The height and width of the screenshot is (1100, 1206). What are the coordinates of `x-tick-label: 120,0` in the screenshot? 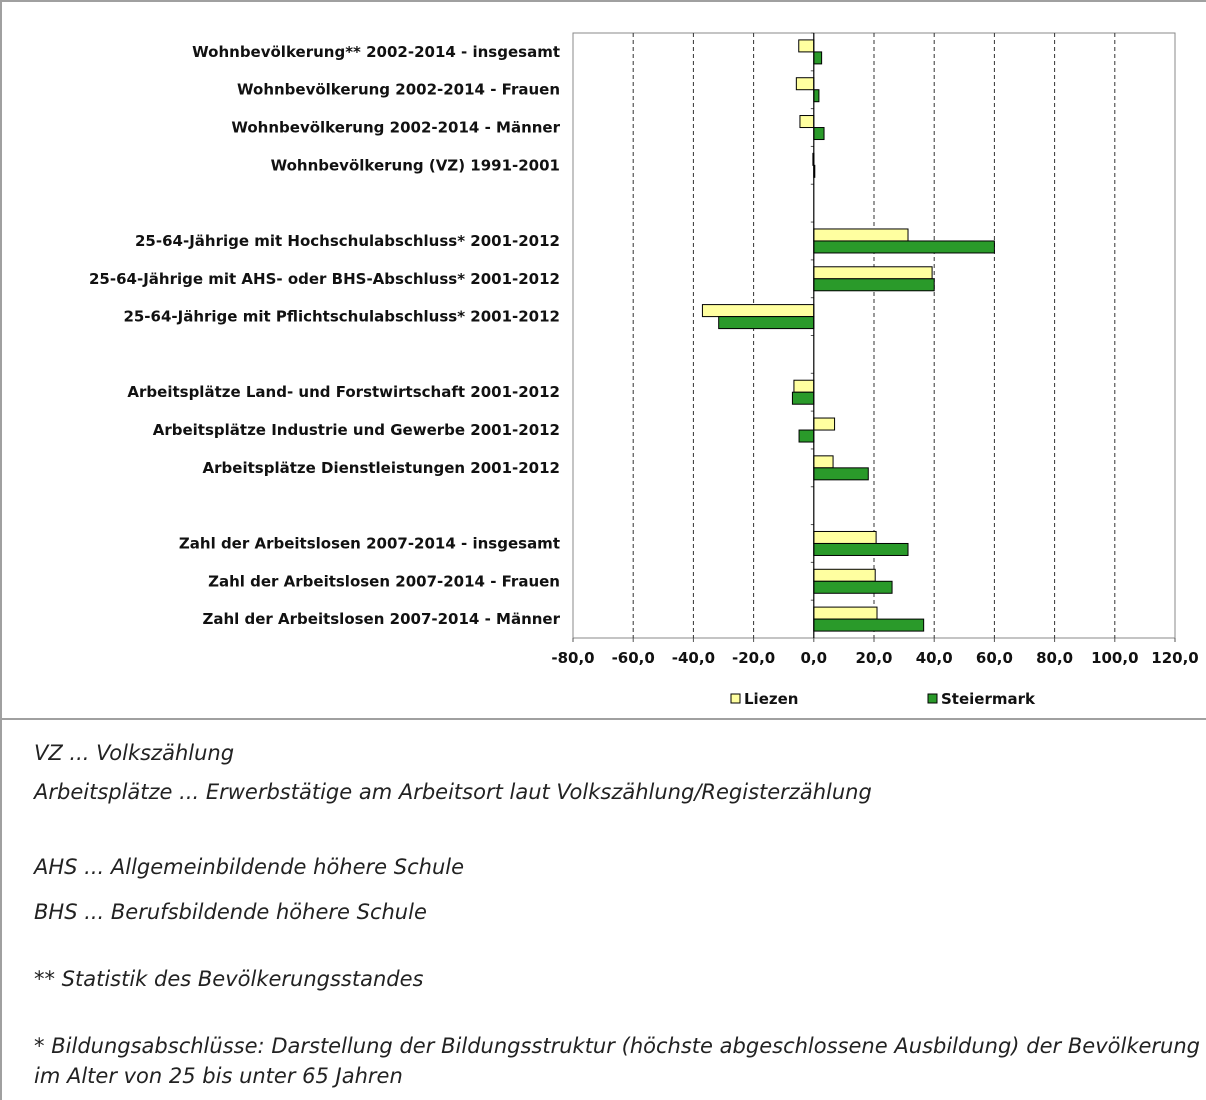 It's located at (1174, 658).